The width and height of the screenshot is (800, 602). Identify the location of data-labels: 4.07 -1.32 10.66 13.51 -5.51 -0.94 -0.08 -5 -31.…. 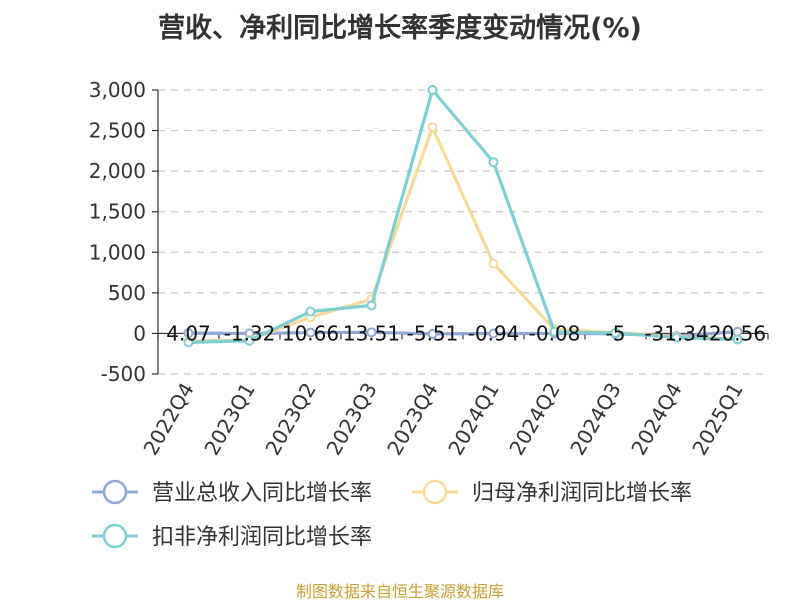
(466, 333).